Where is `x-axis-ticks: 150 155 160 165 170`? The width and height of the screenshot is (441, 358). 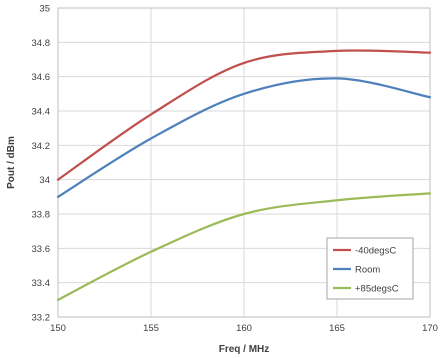
x-axis-ticks: 150 155 160 165 170 is located at coordinates (244, 328).